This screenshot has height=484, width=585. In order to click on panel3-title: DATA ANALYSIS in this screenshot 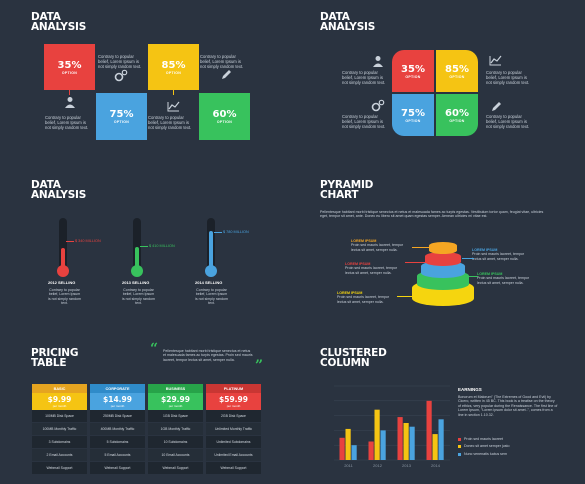, I will do `click(59, 190)`.